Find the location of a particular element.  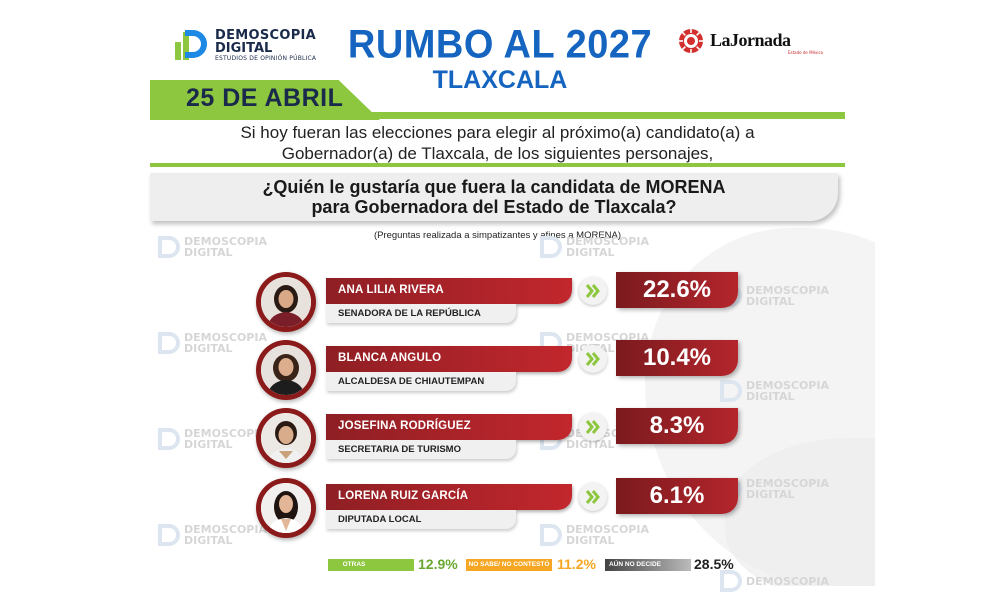

green-divider-top is located at coordinates (497, 115).